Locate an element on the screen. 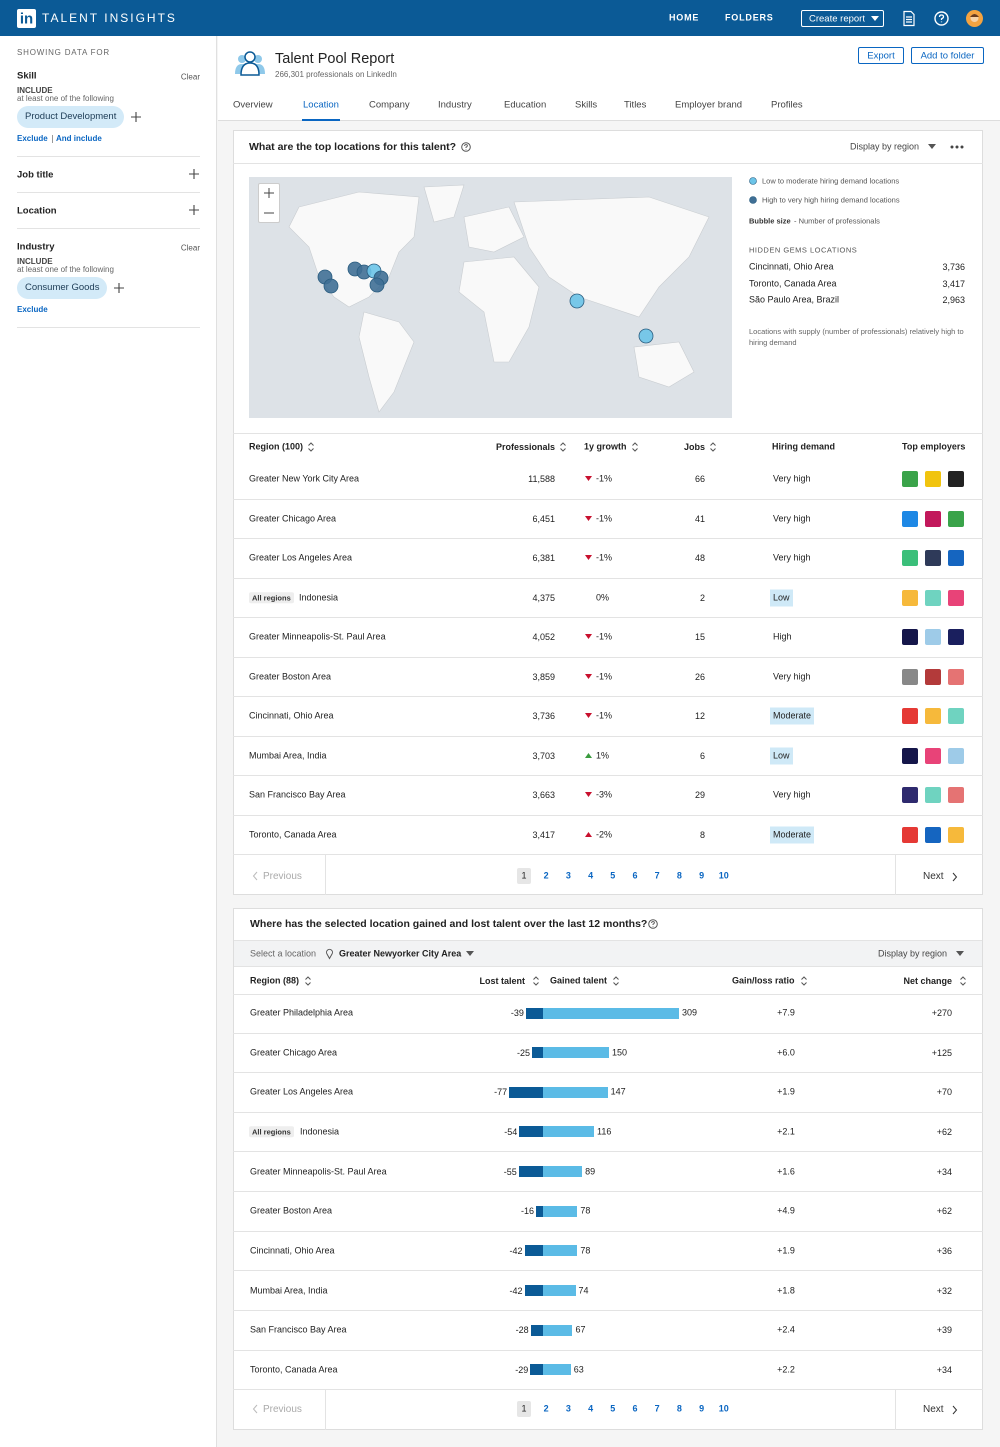 Image resolution: width=1000 pixels, height=1447 pixels. report-tab: Profiles is located at coordinates (787, 105).